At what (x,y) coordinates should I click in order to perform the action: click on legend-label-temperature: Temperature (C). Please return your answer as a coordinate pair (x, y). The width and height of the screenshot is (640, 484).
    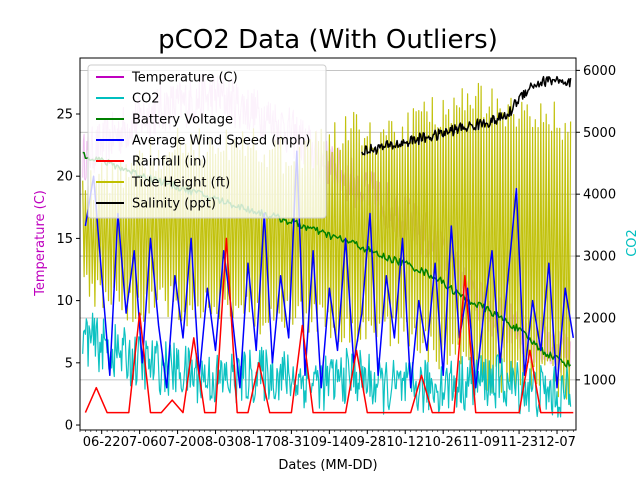
    Looking at the image, I should click on (184, 78).